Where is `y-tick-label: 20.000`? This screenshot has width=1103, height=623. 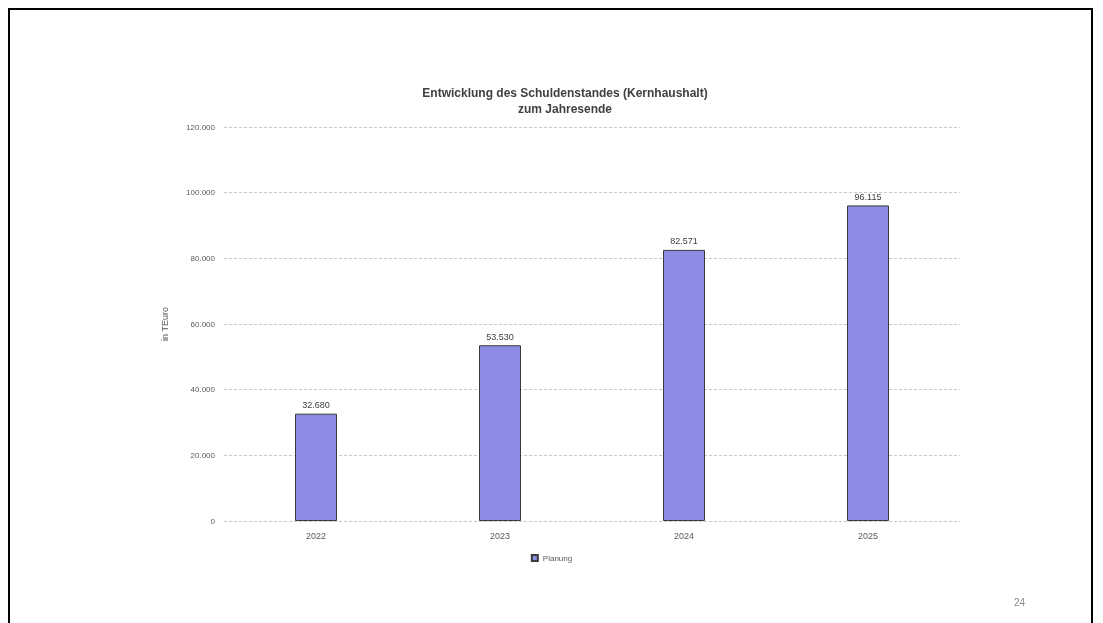
y-tick-label: 20.000 is located at coordinates (203, 455).